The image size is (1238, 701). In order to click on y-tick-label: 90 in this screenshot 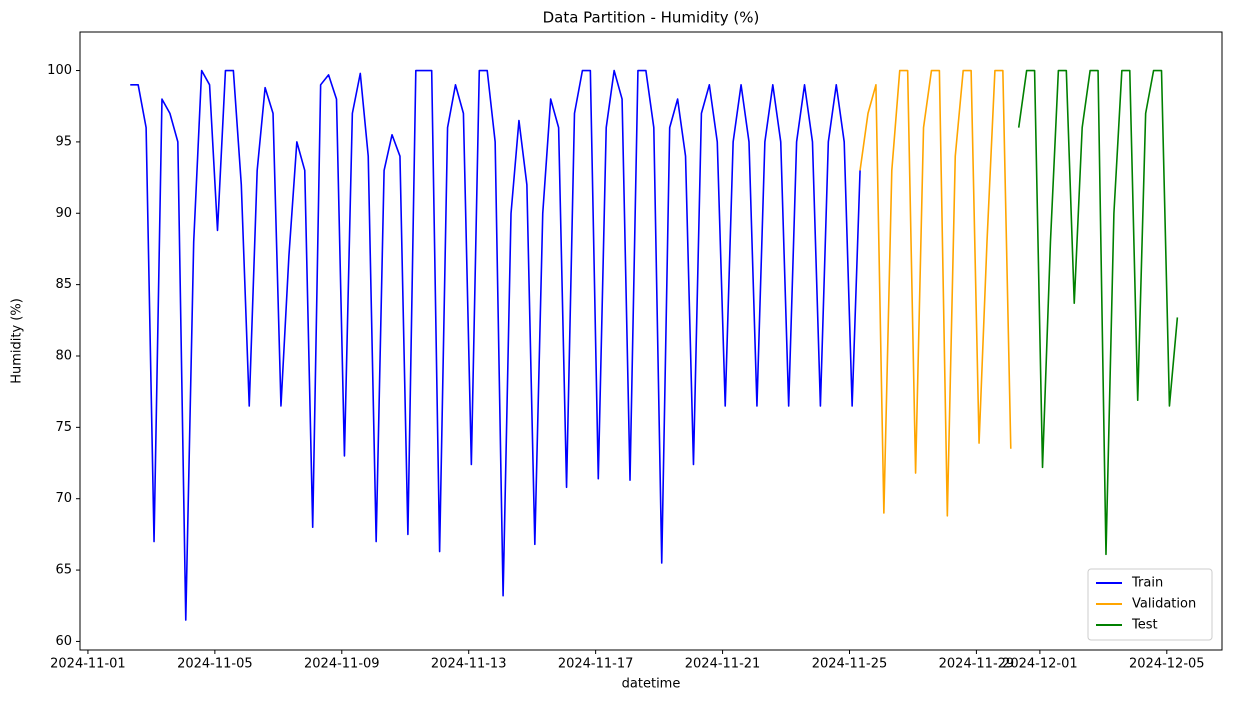, I will do `click(63, 213)`.